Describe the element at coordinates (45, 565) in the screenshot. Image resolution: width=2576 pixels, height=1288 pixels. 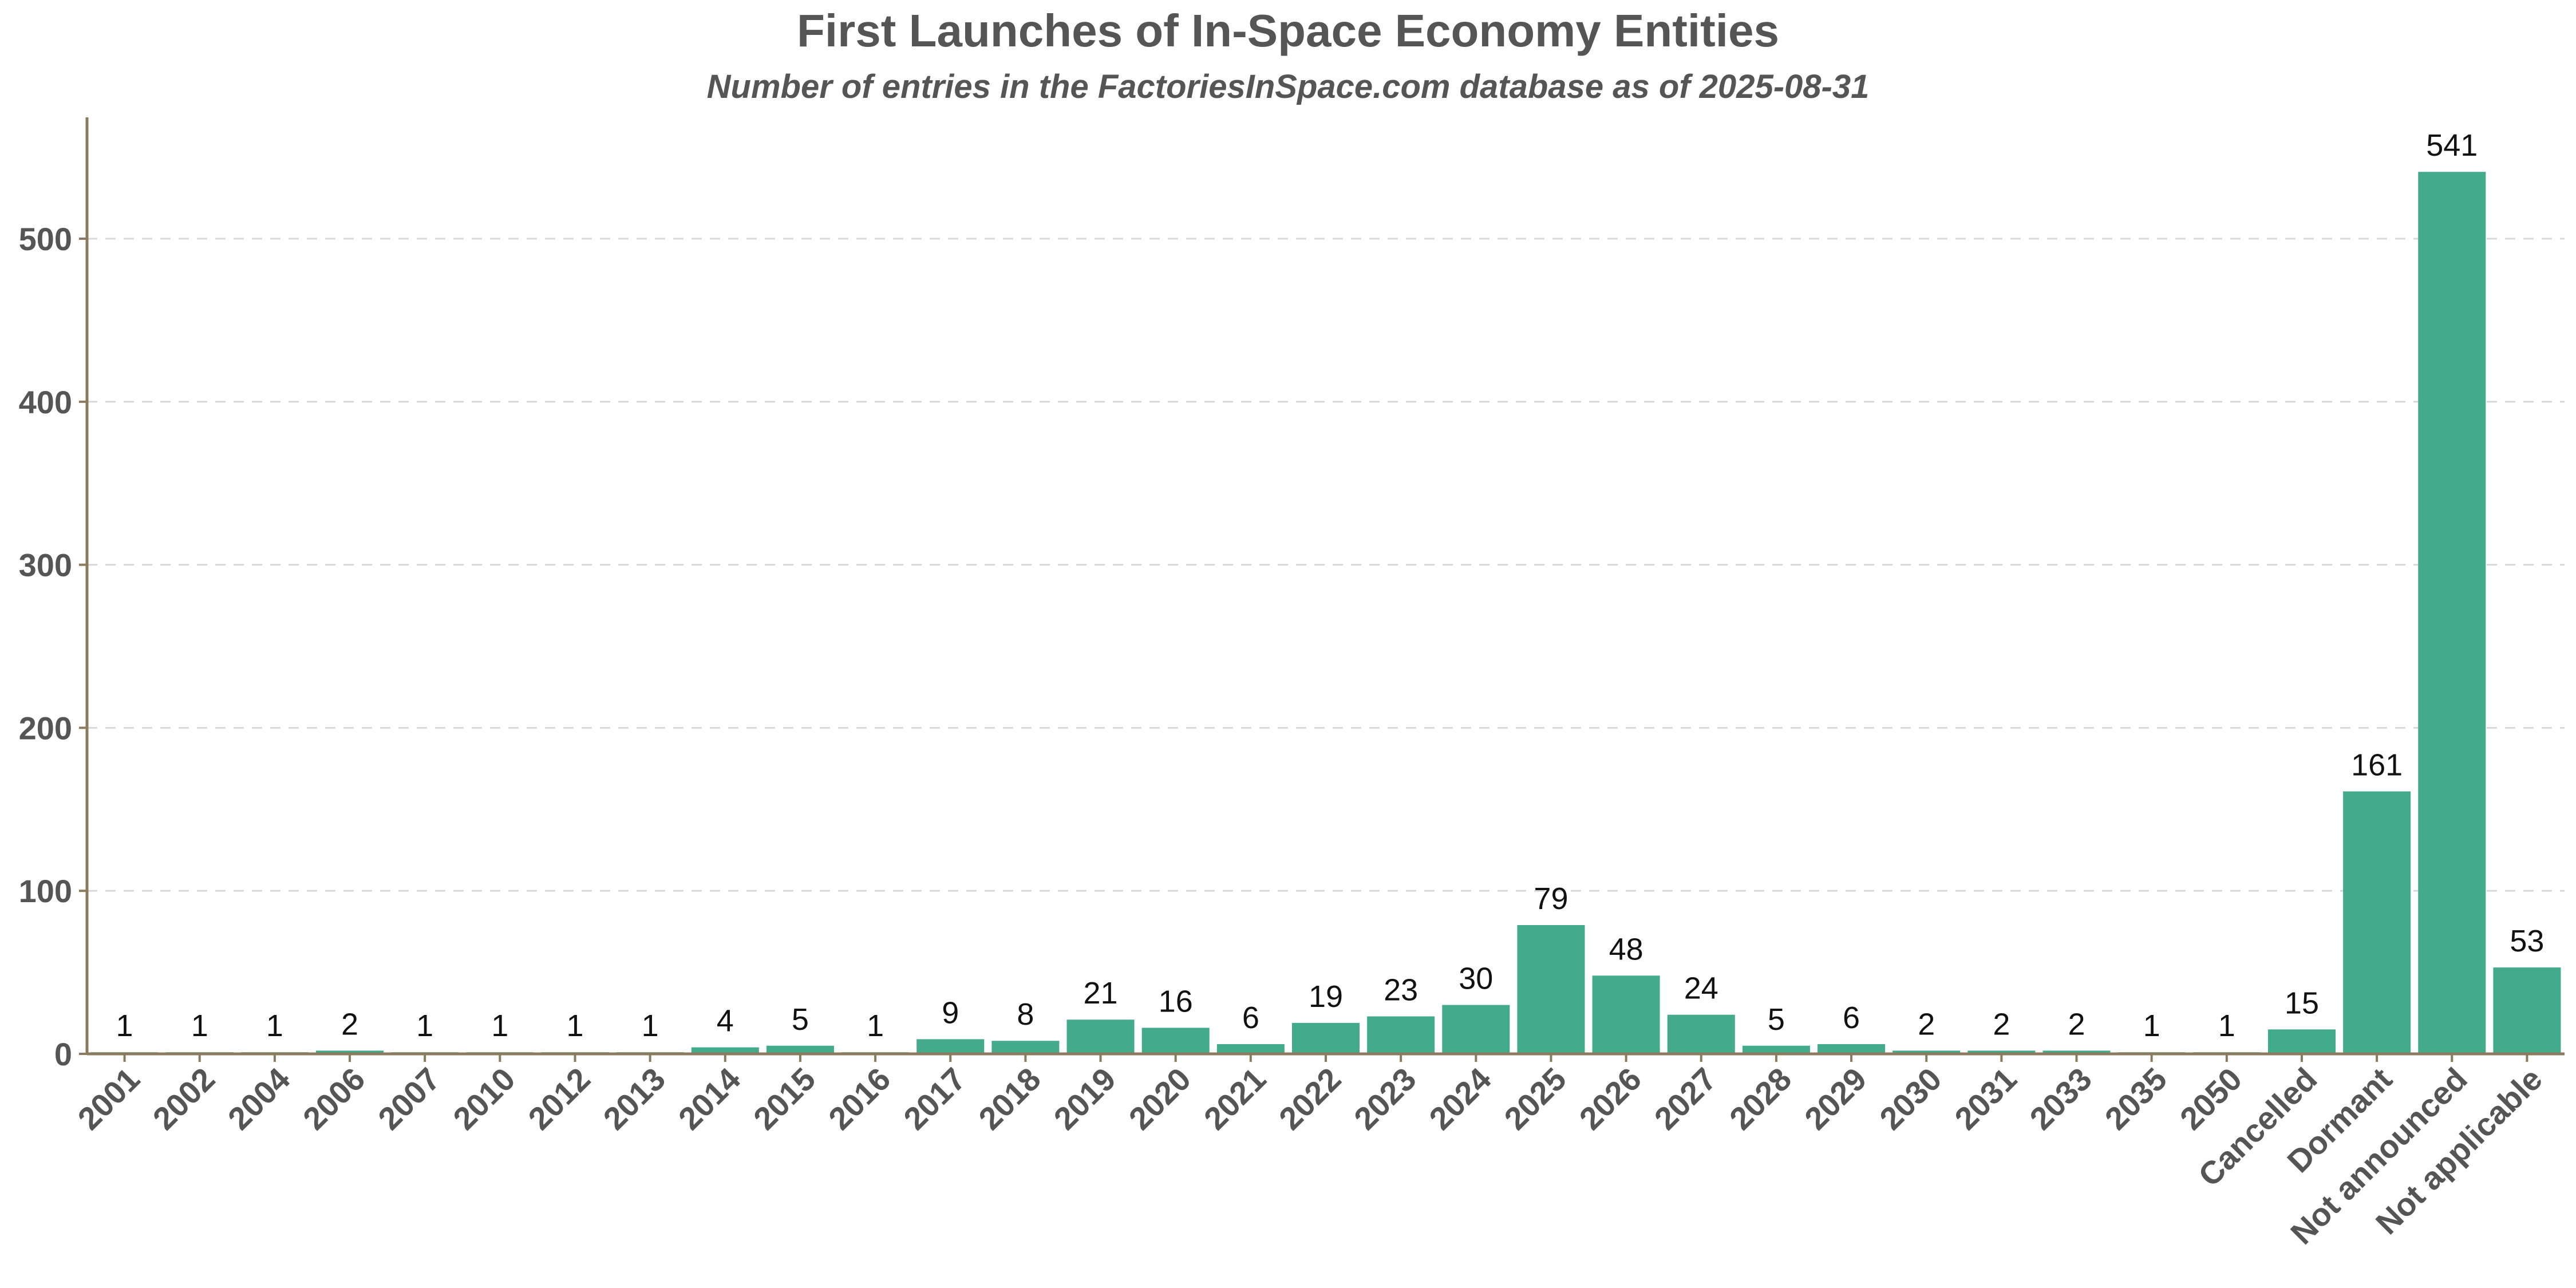
I see `y-tick-label: 300` at that location.